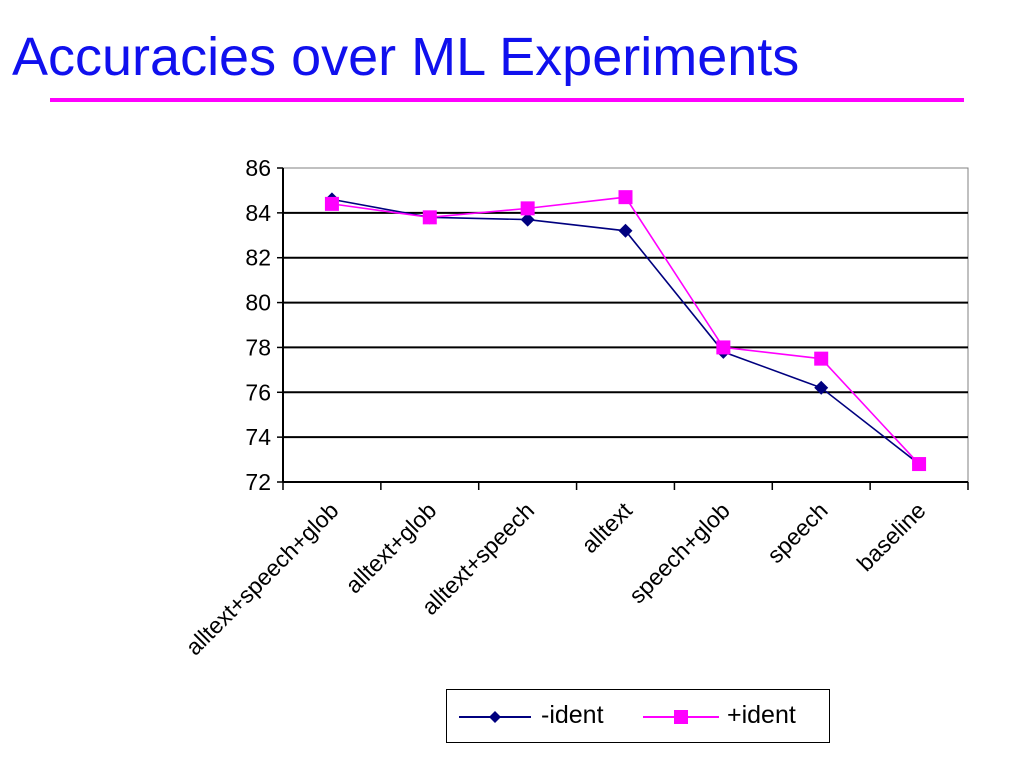  I want to click on legend-line-square-icon, so click(681, 717).